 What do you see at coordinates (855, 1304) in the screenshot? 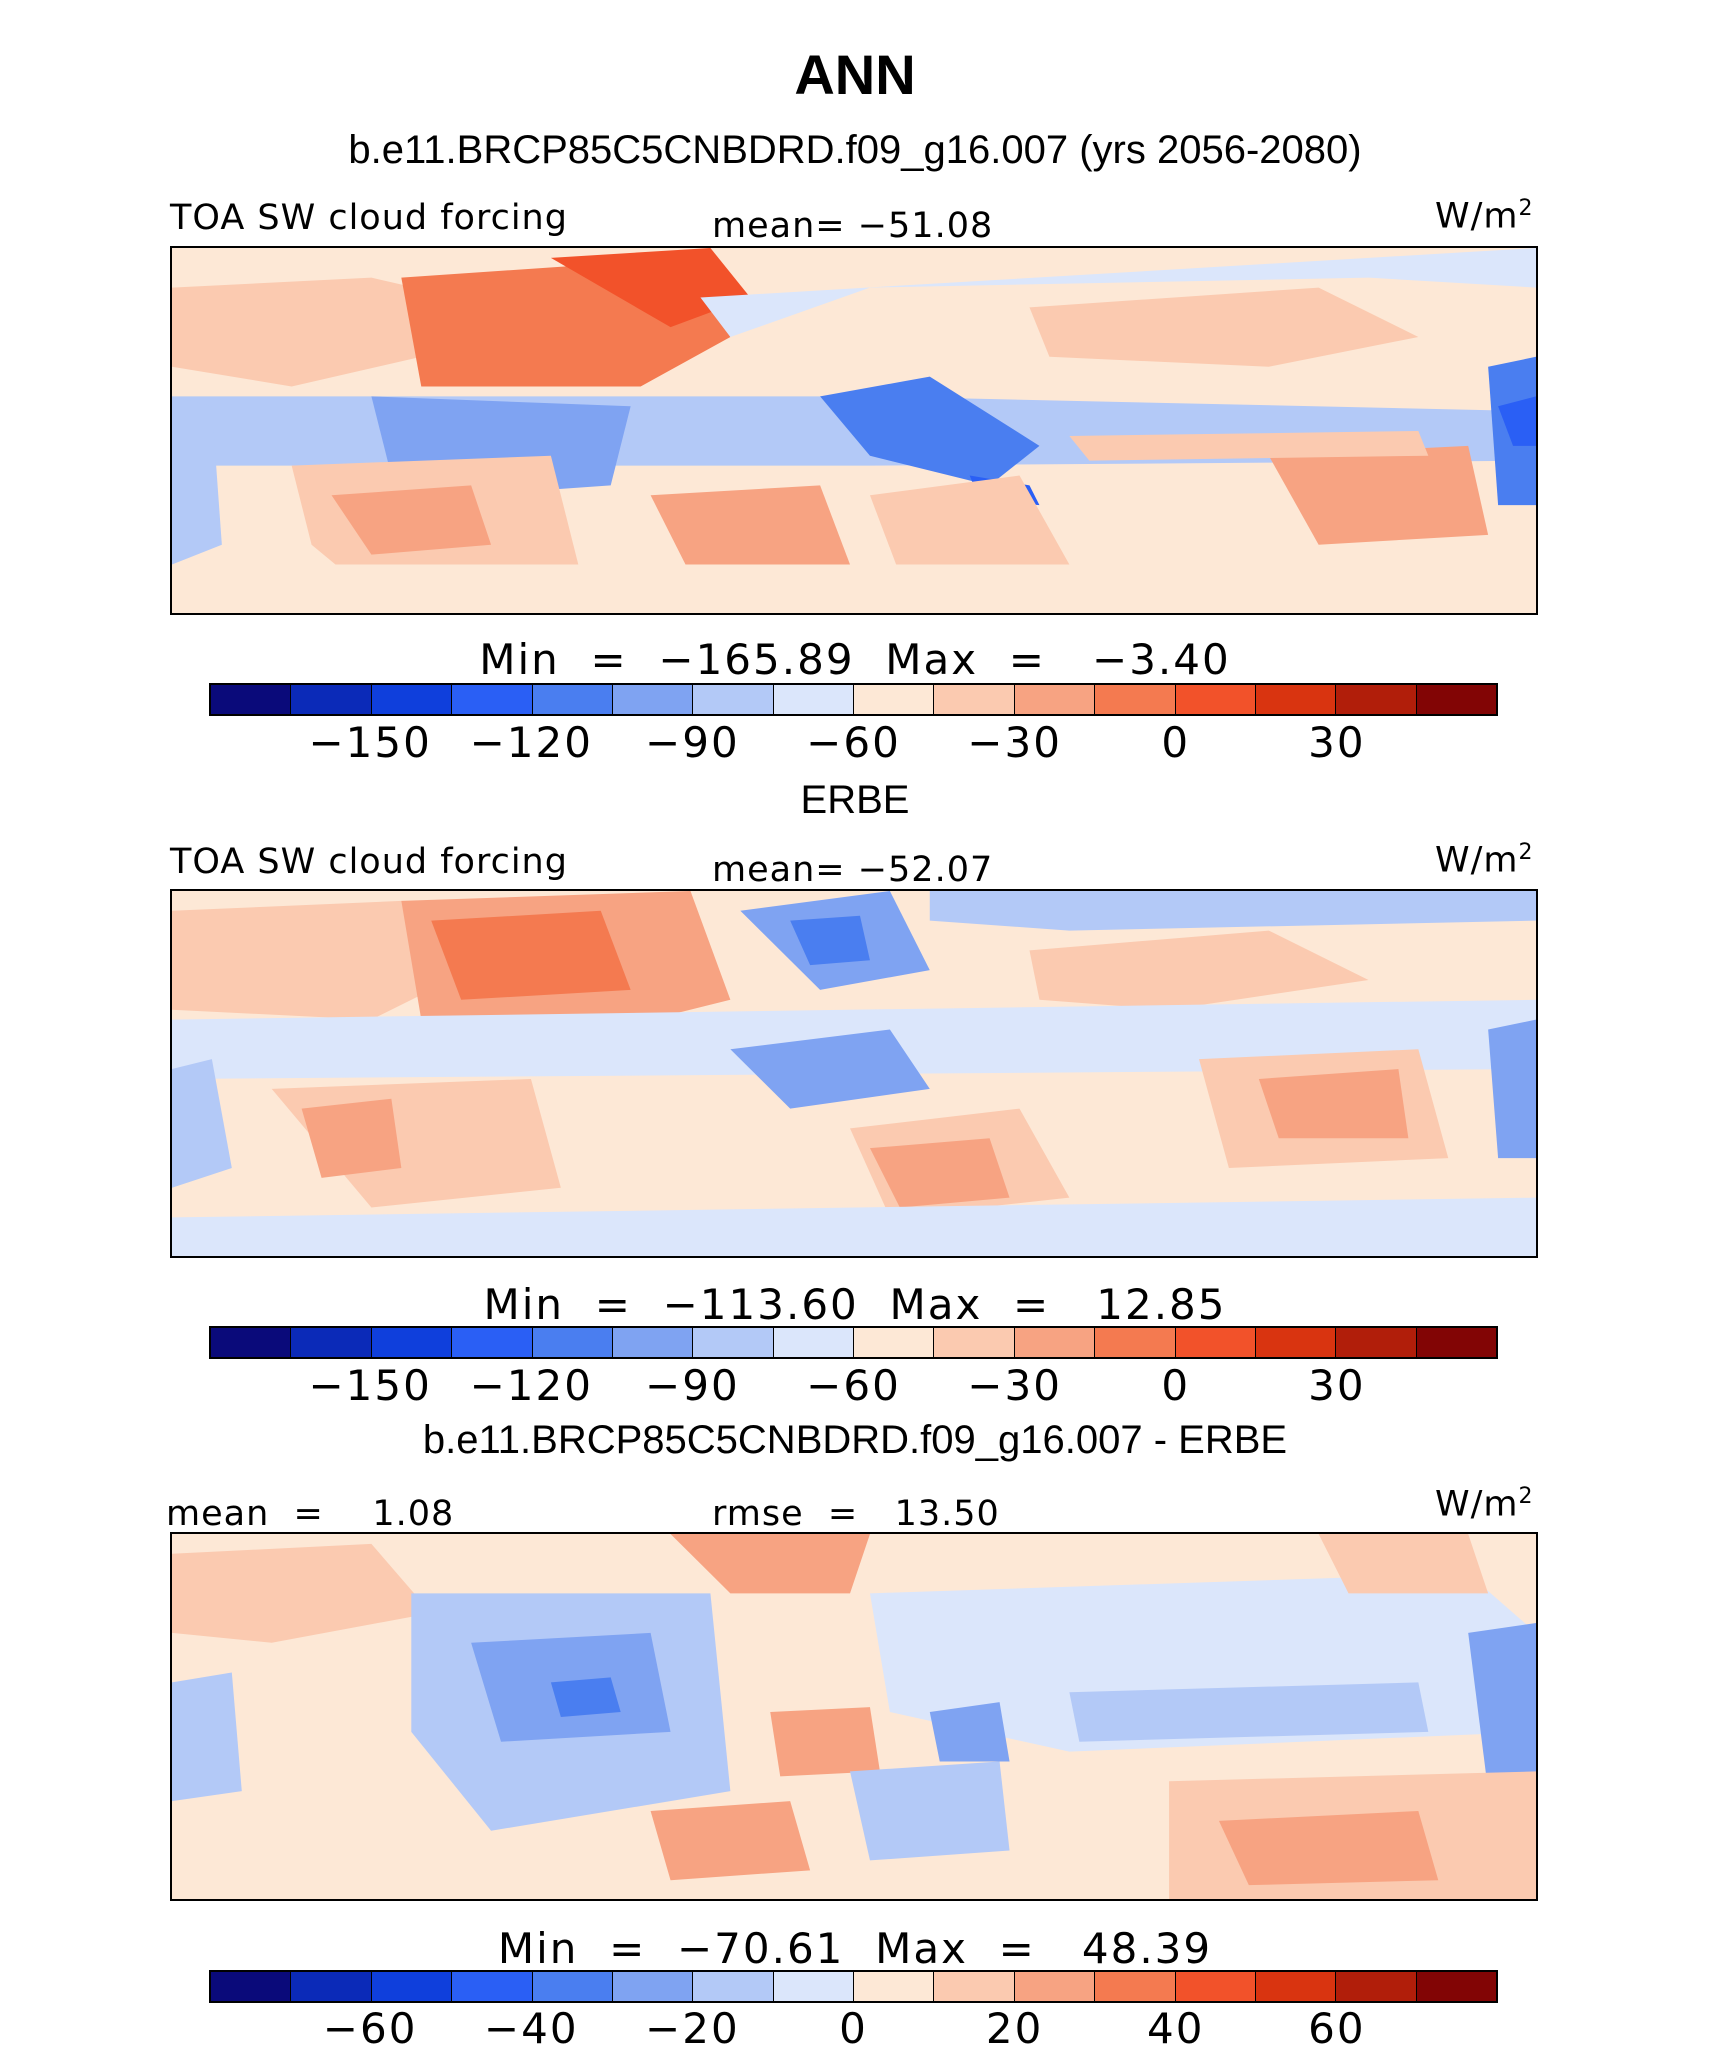
I see `panel-2-min-max: Min = −113.60 Max = 12.85` at bounding box center [855, 1304].